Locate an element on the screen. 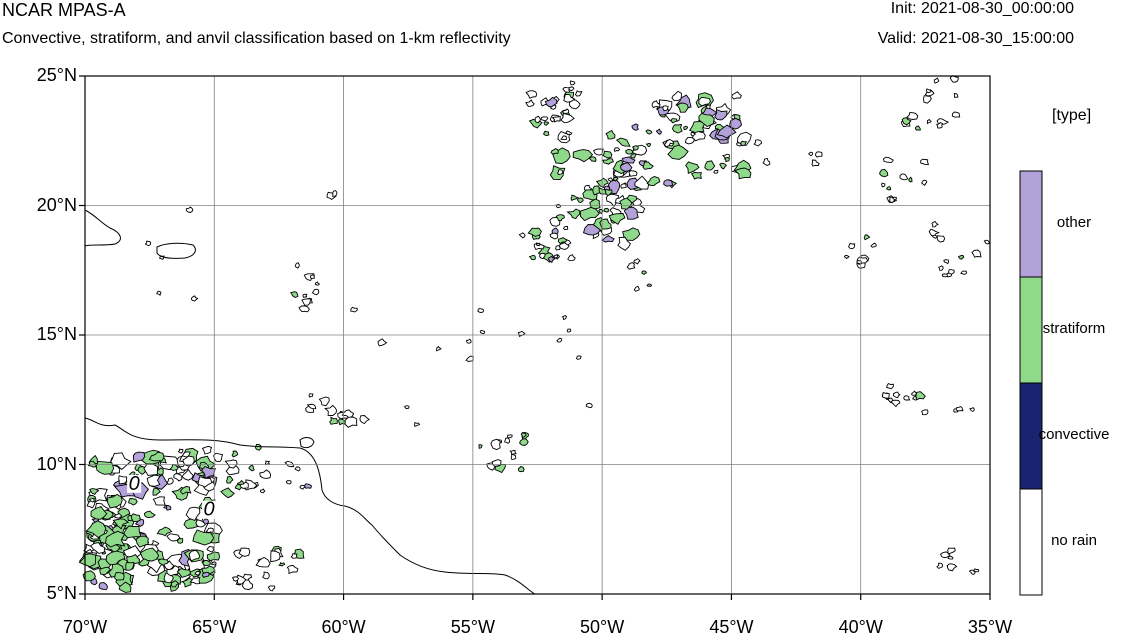  lat-tick-label: 10°N is located at coordinates (56, 463).